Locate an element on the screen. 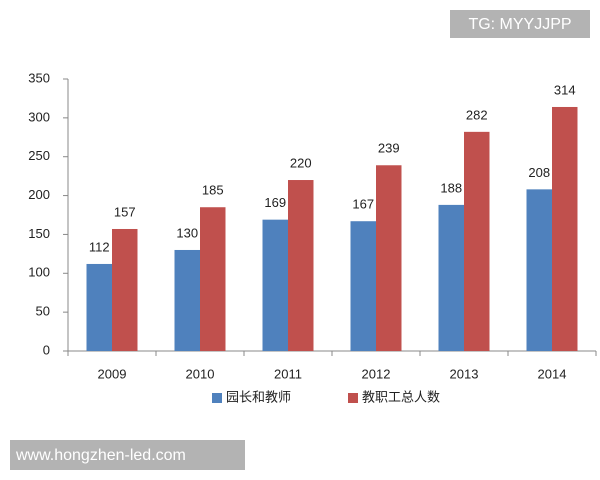 The height and width of the screenshot is (480, 600). data-label: 169 is located at coordinates (275, 202).